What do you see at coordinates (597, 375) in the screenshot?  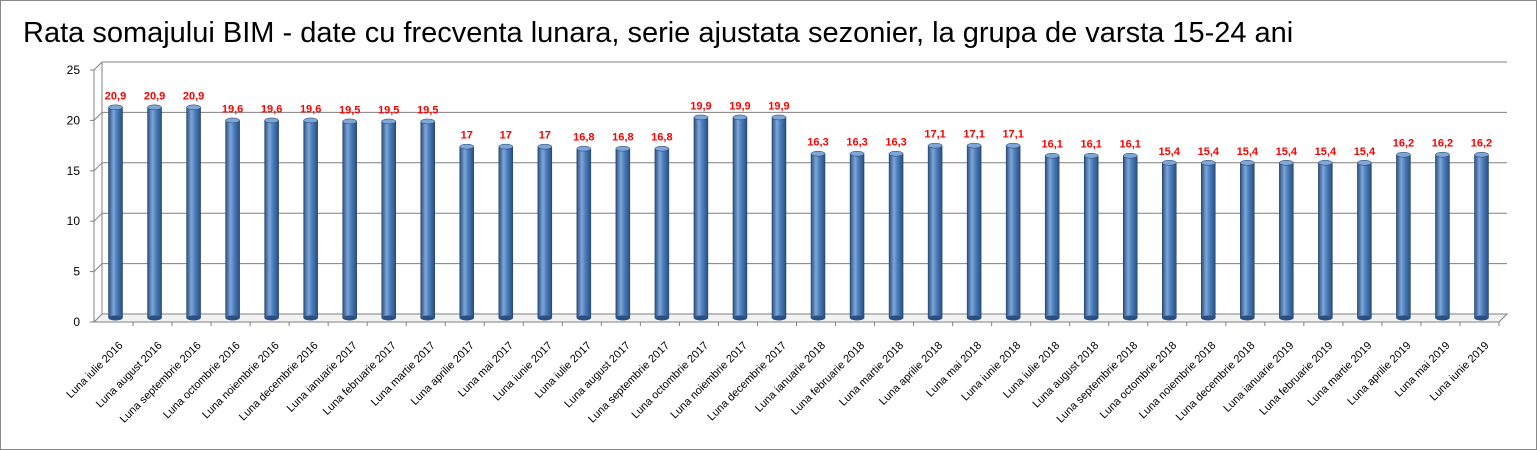 I see `x-tick-label: Luna august 2017` at bounding box center [597, 375].